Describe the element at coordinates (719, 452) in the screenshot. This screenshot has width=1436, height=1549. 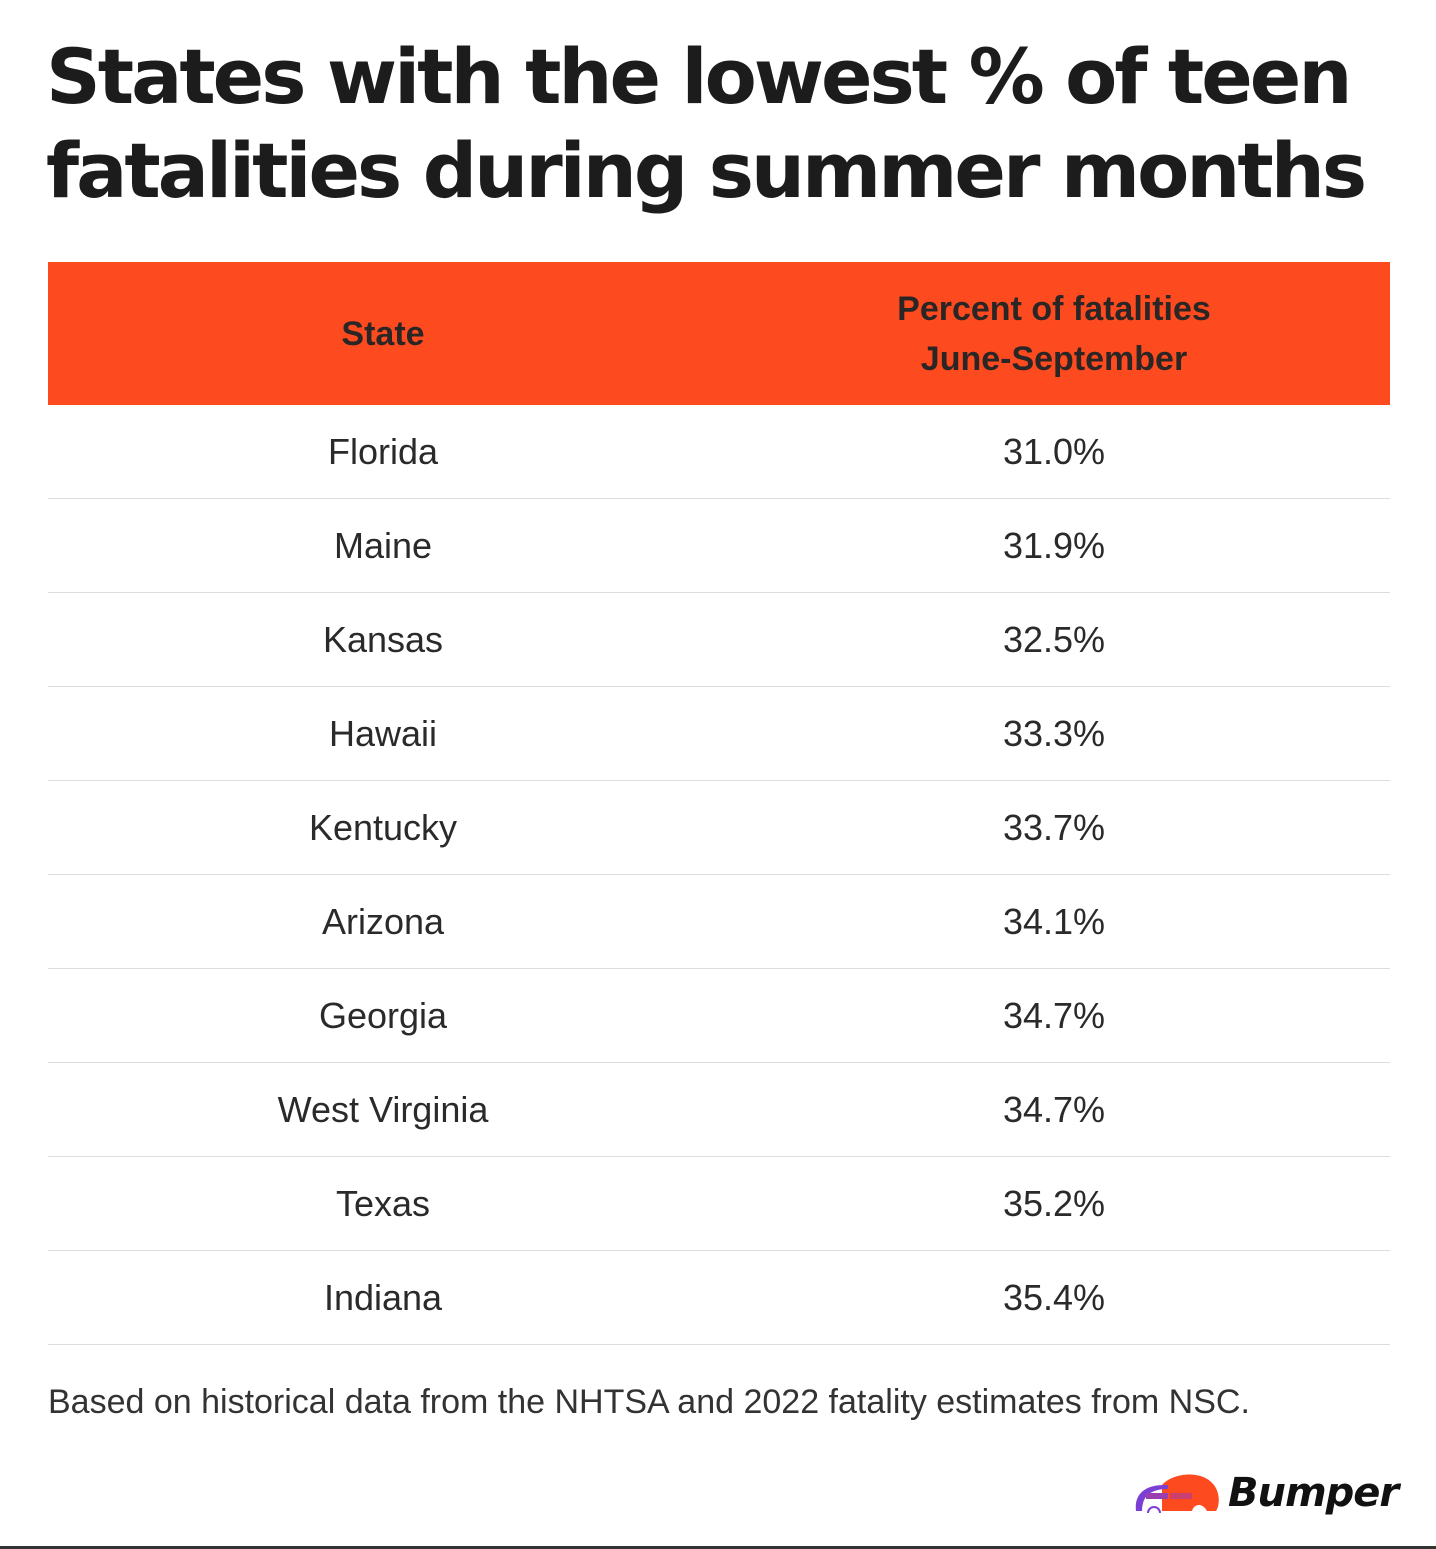
I see `table-row: Florida 31.0%` at that location.